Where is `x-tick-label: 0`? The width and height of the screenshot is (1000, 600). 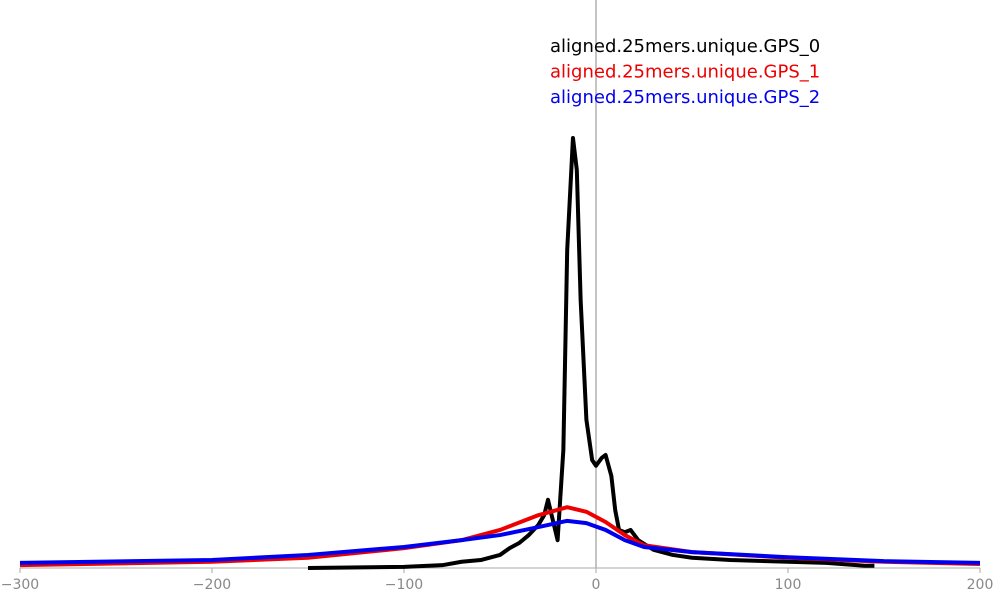
x-tick-label: 0 is located at coordinates (596, 585).